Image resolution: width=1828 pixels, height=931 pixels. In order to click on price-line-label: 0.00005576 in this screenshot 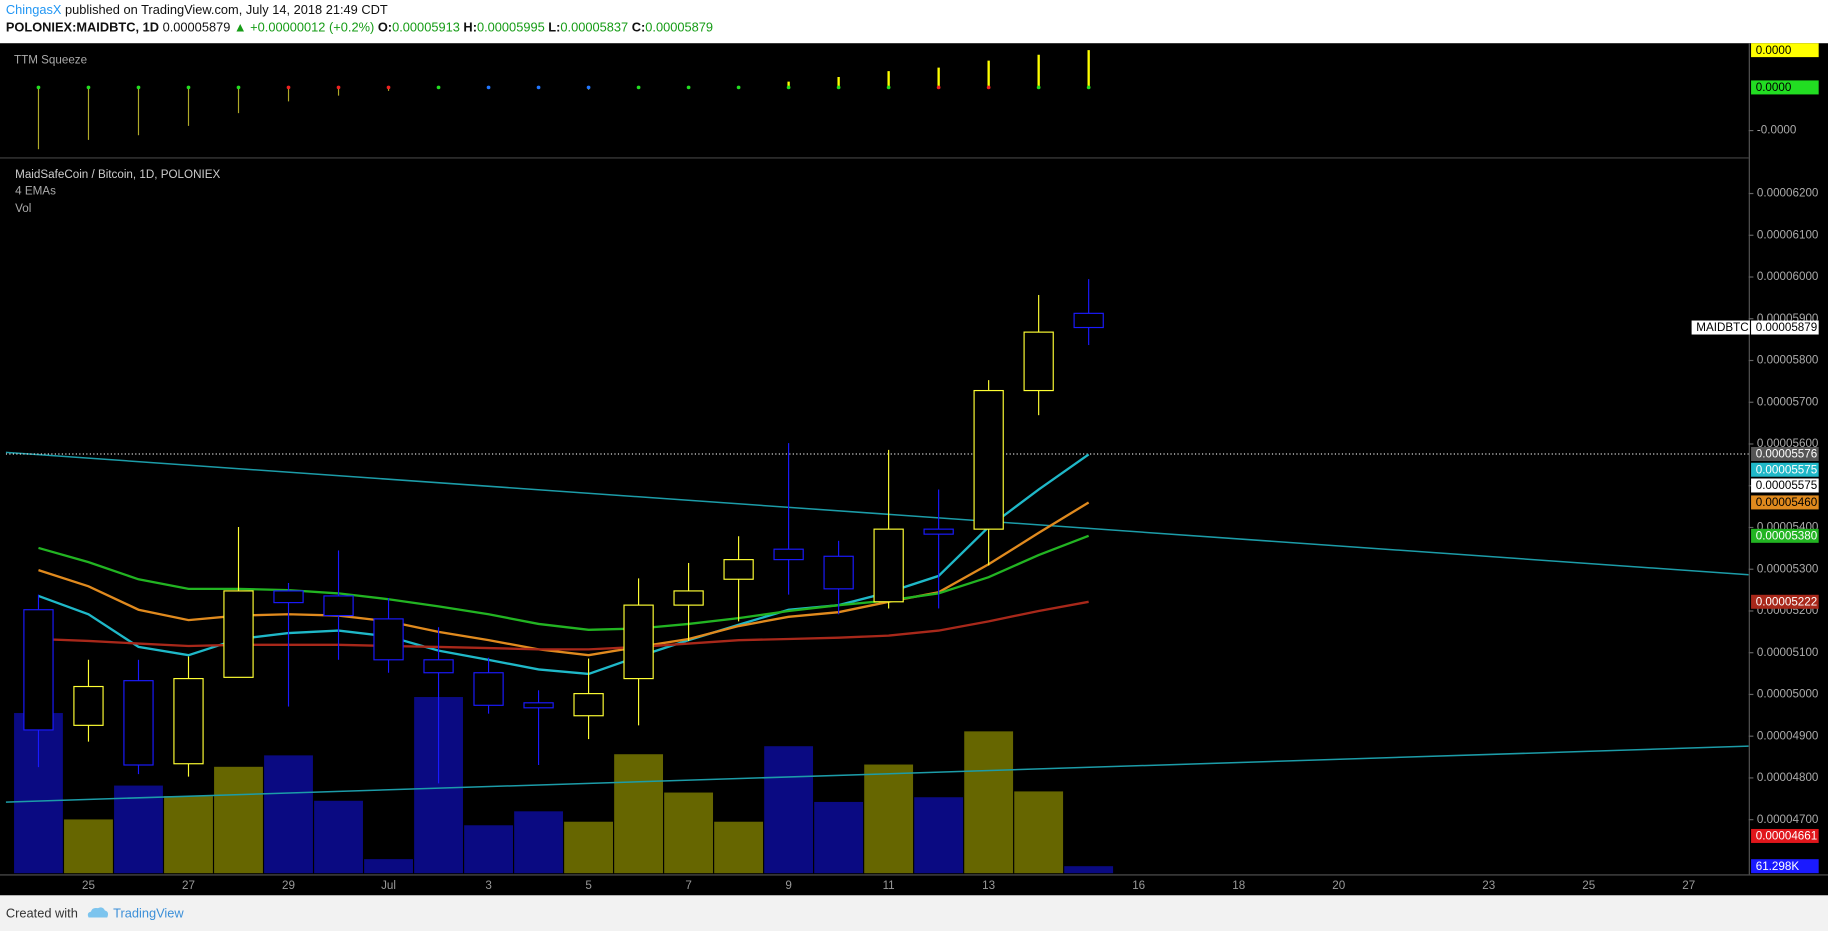, I will do `click(1787, 454)`.